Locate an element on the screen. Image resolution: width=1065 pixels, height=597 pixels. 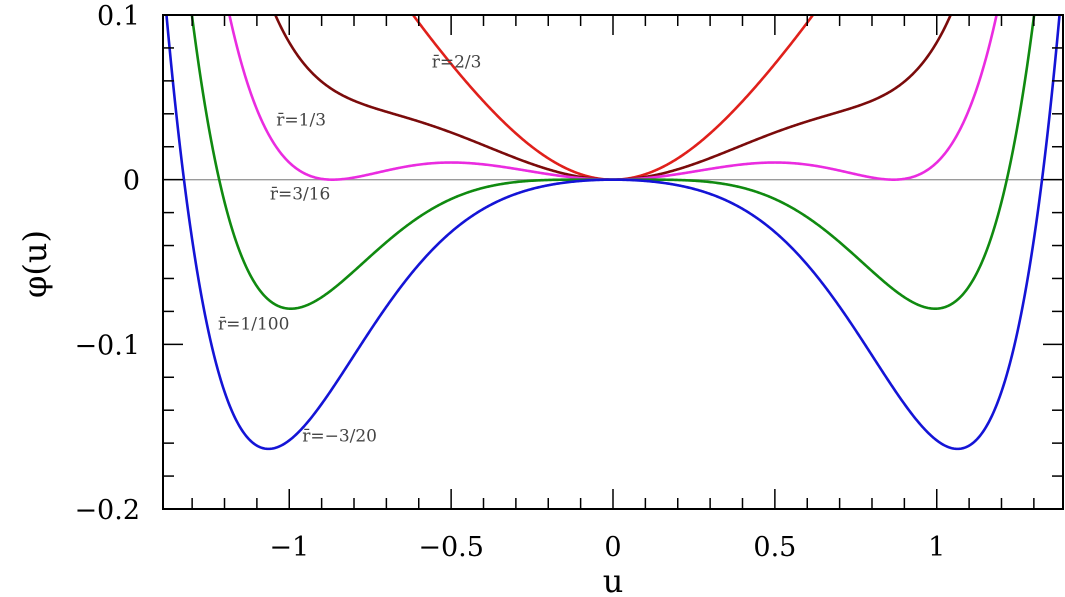
y-tick-label-2: 0 is located at coordinates (131, 181).